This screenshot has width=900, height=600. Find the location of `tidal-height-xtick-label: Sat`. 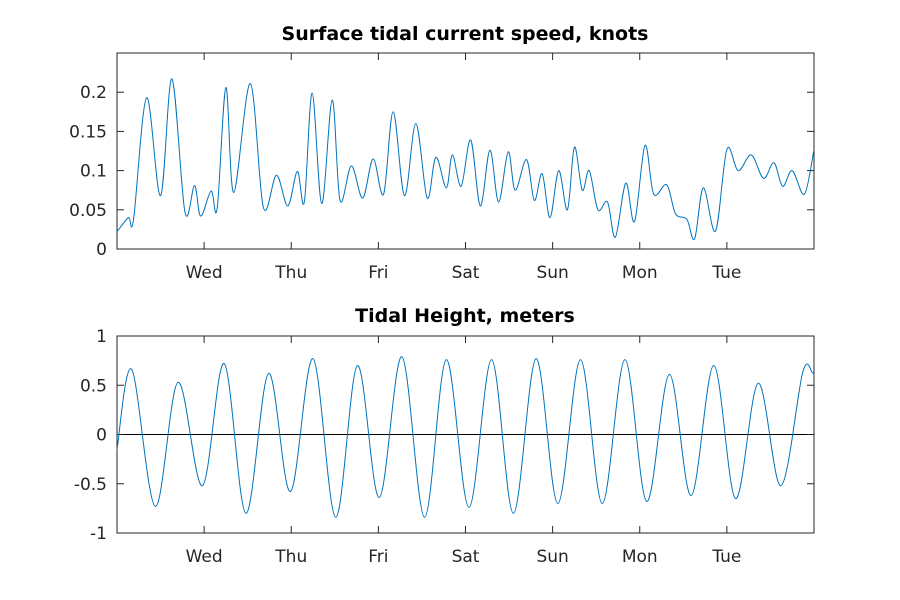

tidal-height-xtick-label: Sat is located at coordinates (466, 557).